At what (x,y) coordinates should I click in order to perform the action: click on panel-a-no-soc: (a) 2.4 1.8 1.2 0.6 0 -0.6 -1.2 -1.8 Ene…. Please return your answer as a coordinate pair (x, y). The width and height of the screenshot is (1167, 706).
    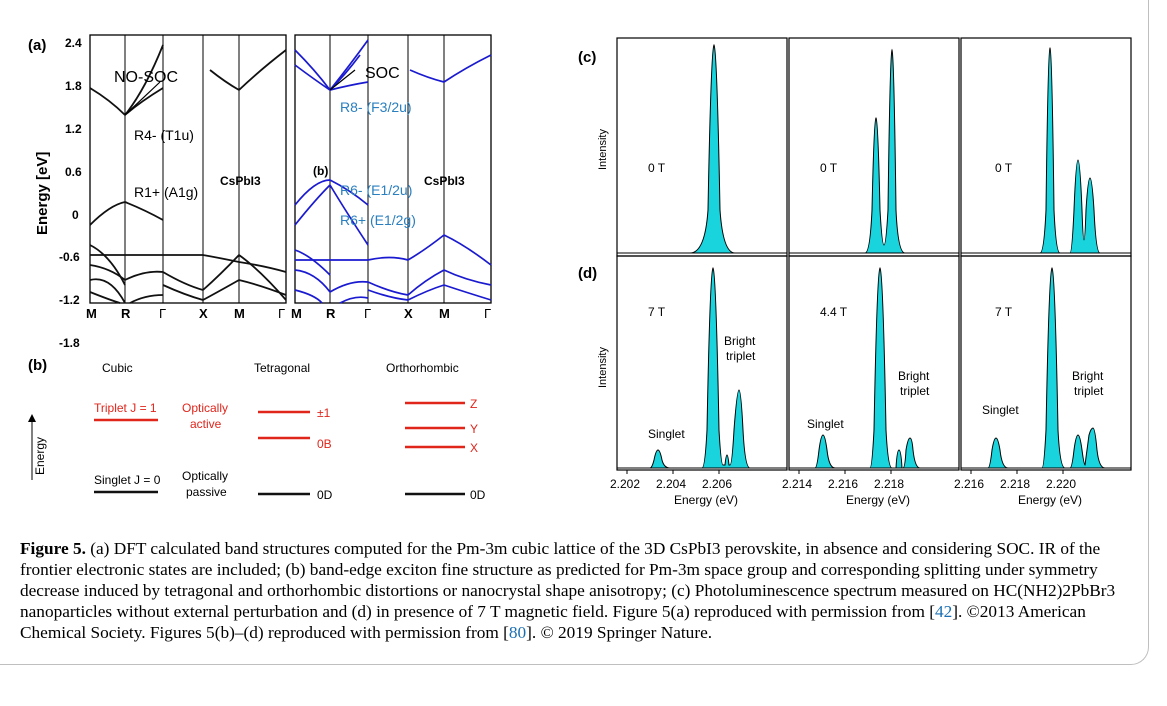
    Looking at the image, I should click on (157, 192).